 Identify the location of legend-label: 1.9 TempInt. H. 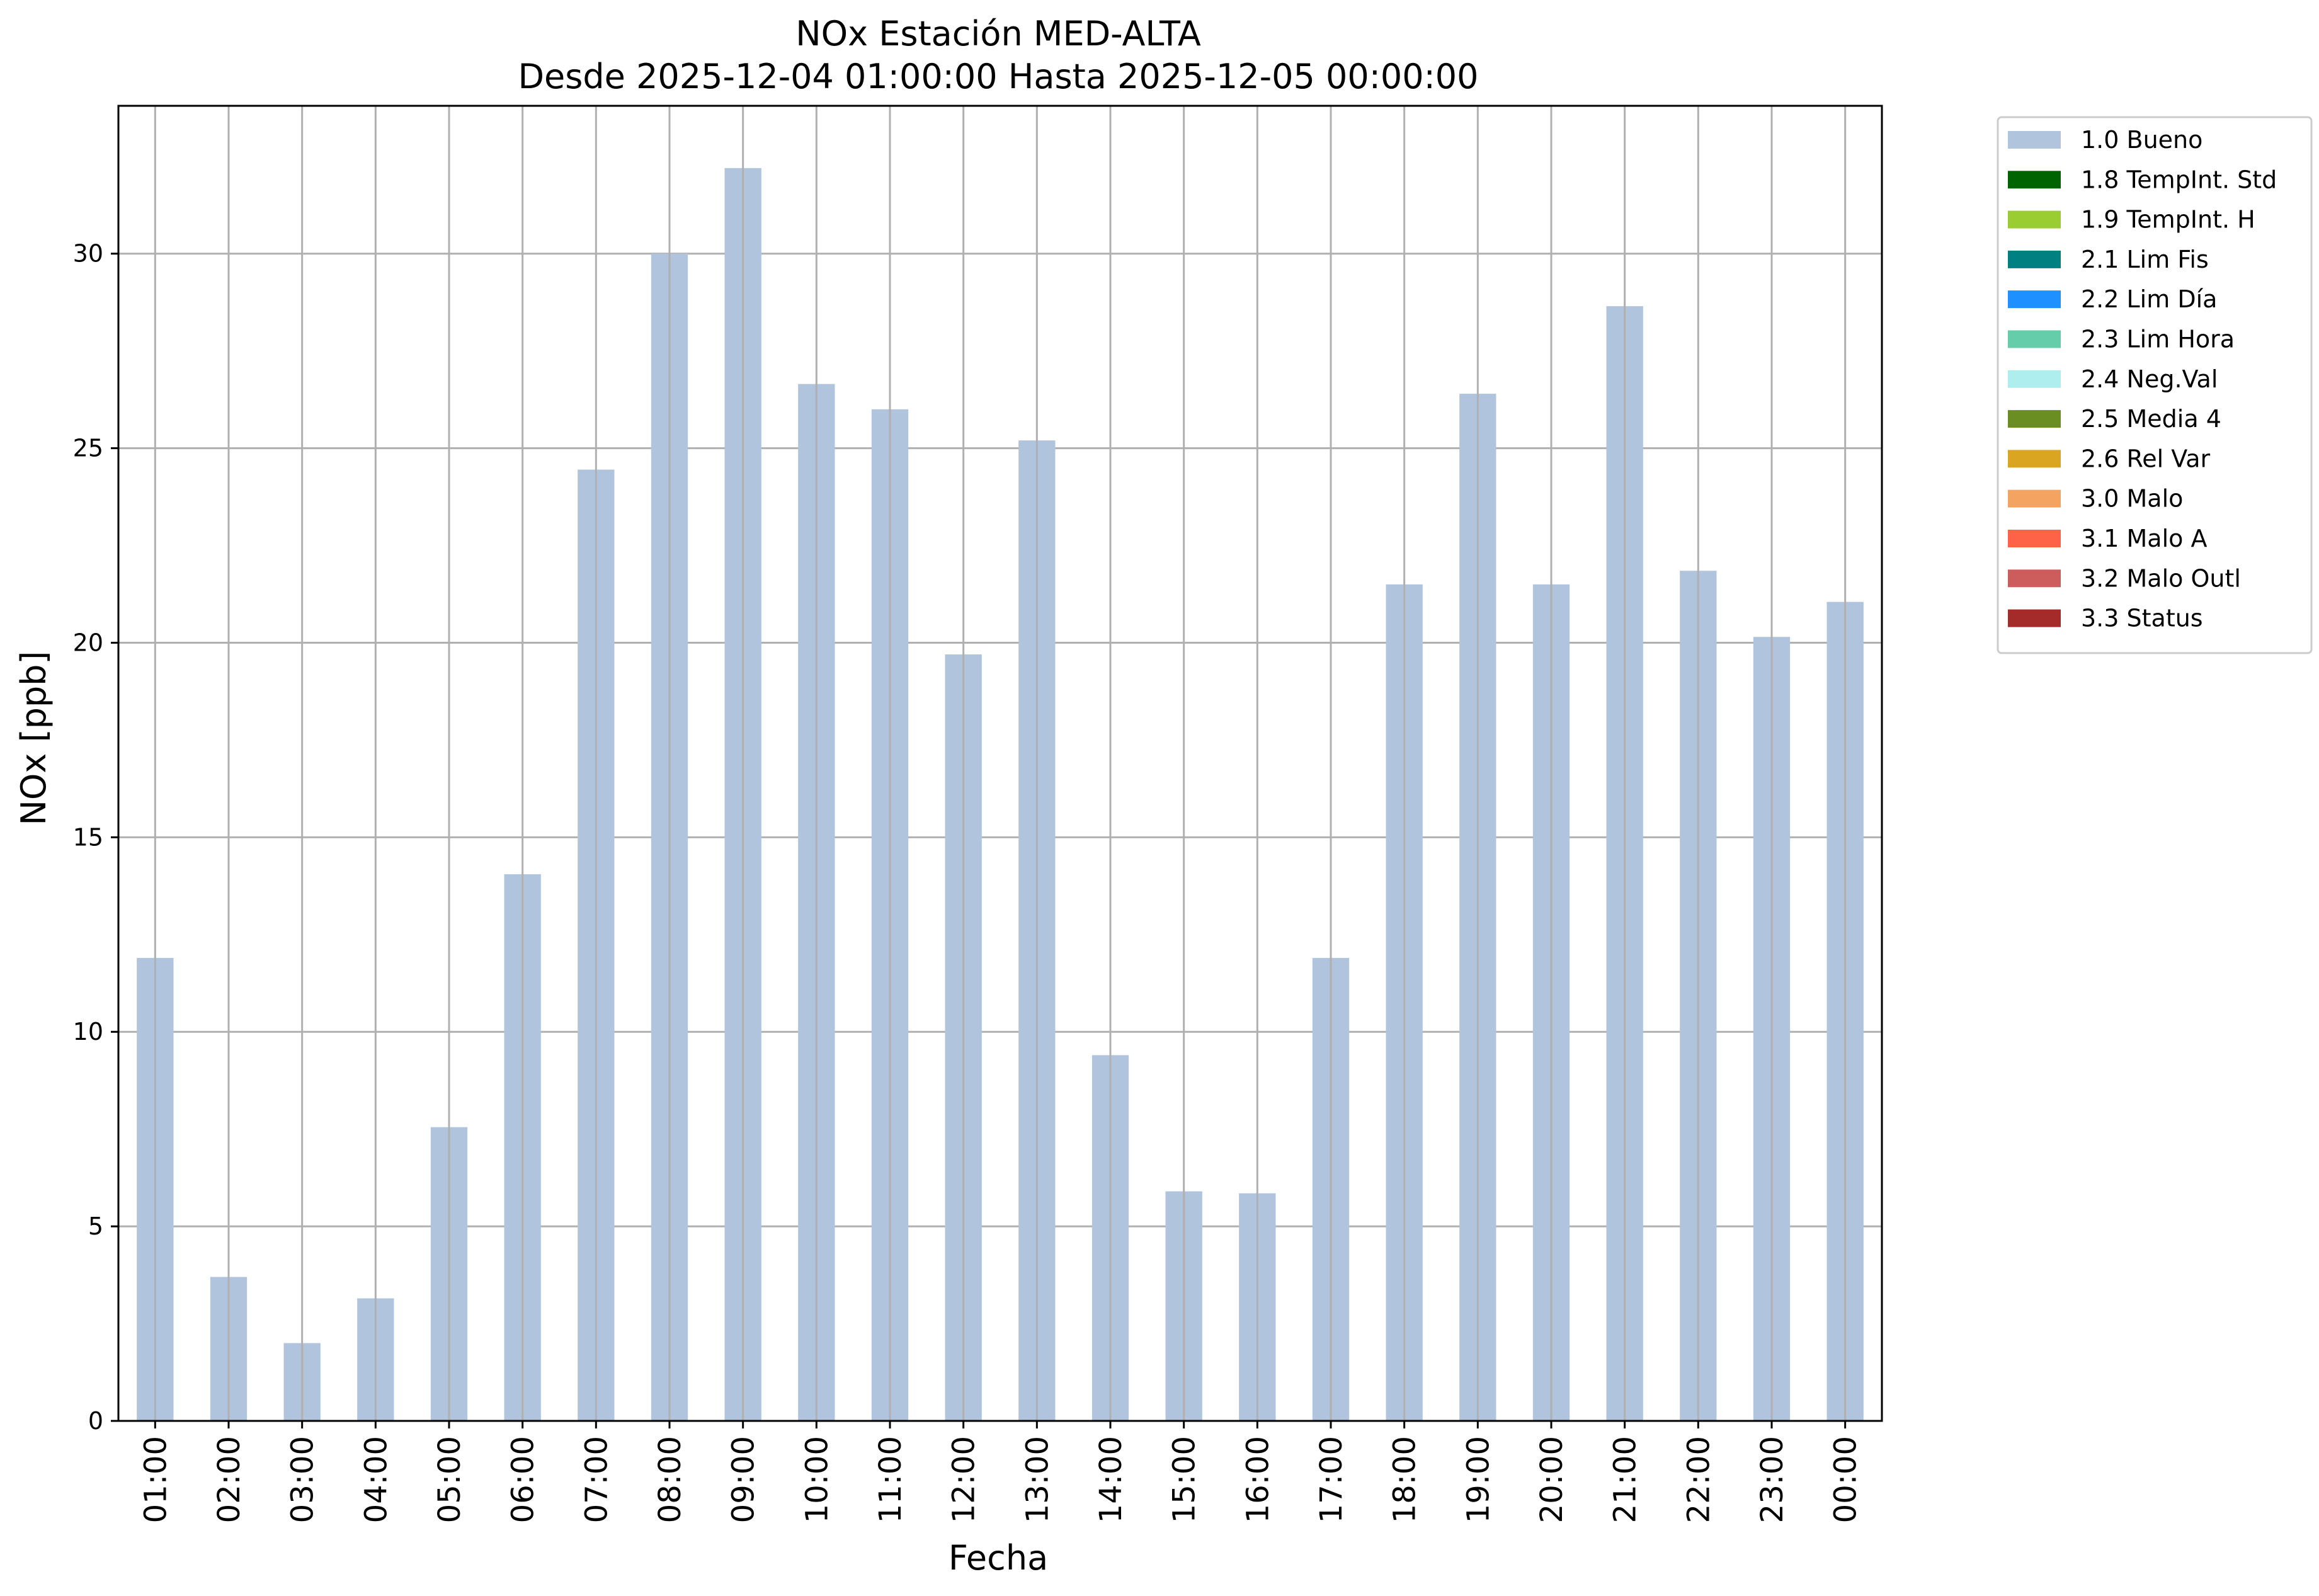
(2168, 220).